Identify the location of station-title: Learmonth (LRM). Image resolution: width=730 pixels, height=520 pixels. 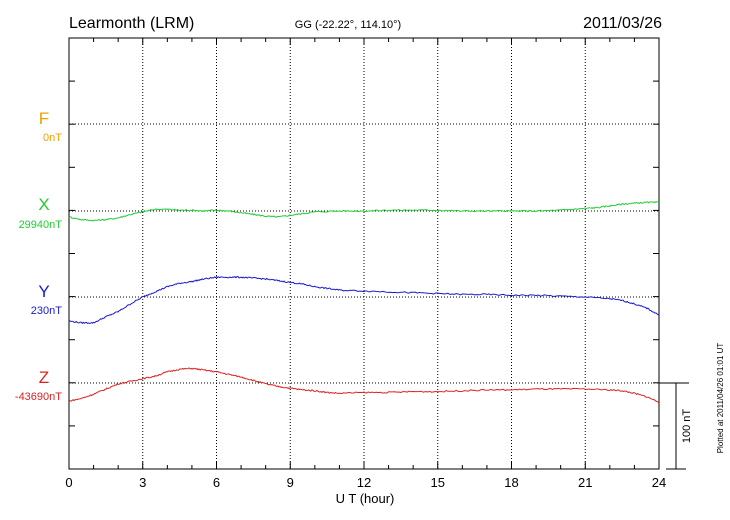
(131, 23).